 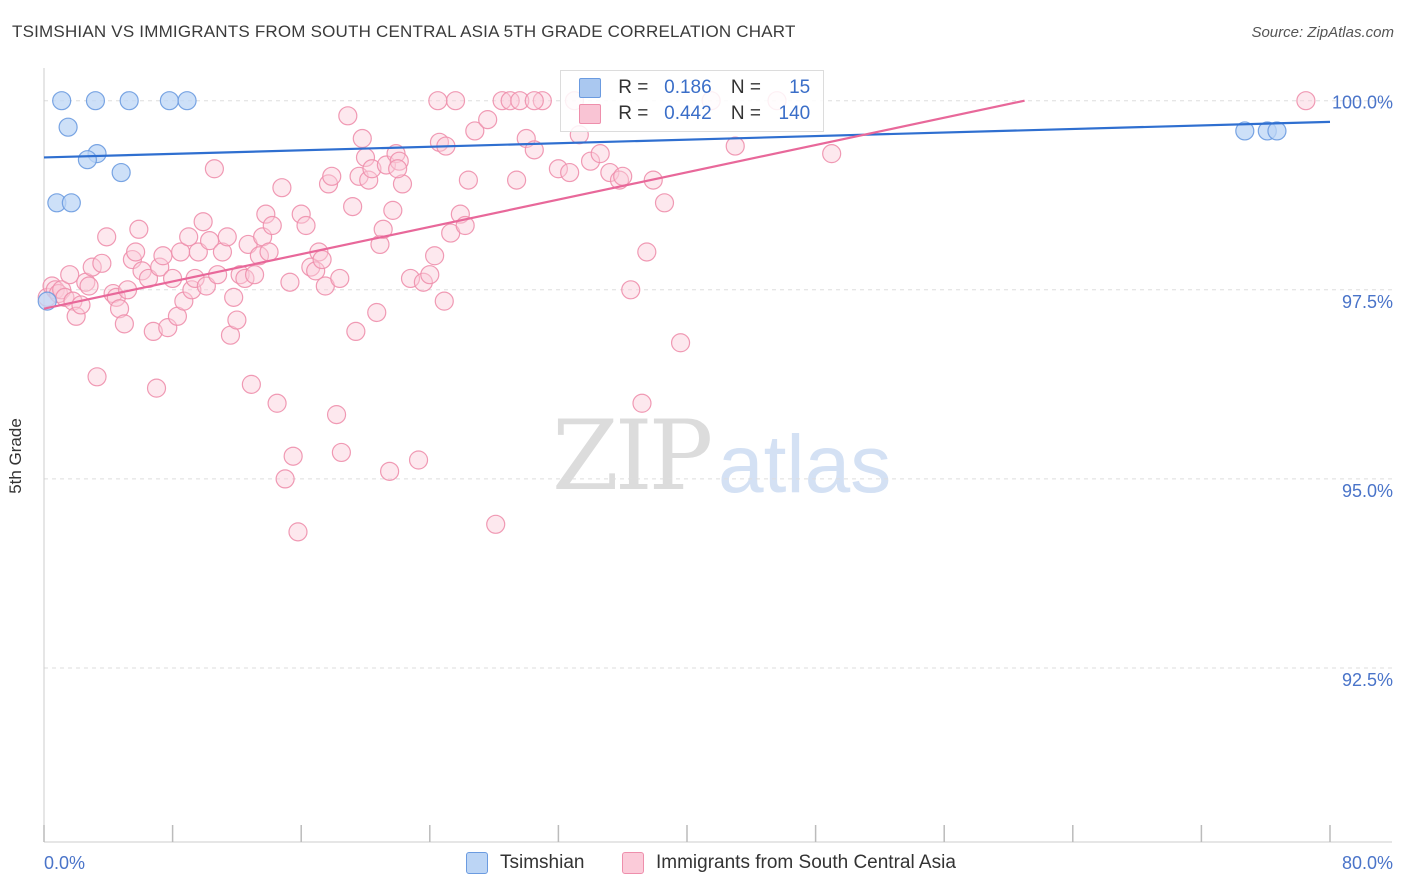 I want to click on y-tick-label: 92.5%, so click(x=1367, y=680).